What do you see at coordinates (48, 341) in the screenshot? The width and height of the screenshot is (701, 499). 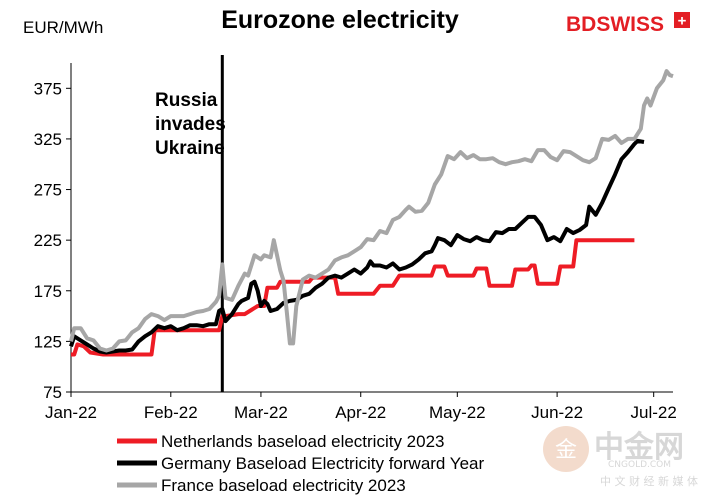 I see `y-tick-label: 125` at bounding box center [48, 341].